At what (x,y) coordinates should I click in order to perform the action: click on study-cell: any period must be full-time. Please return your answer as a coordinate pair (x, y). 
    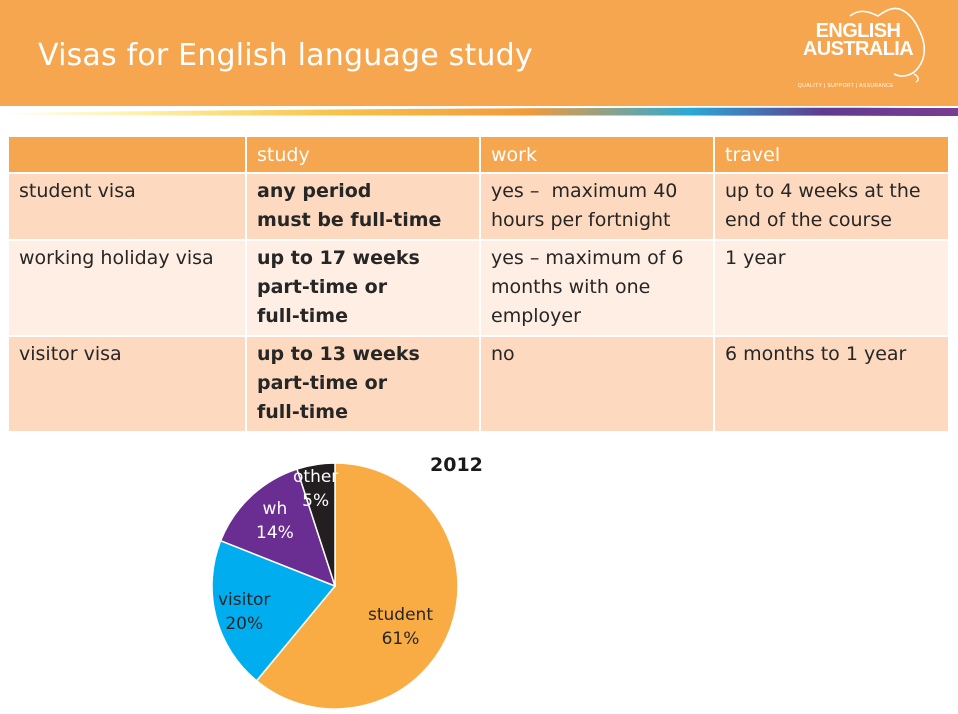
    Looking at the image, I should click on (363, 206).